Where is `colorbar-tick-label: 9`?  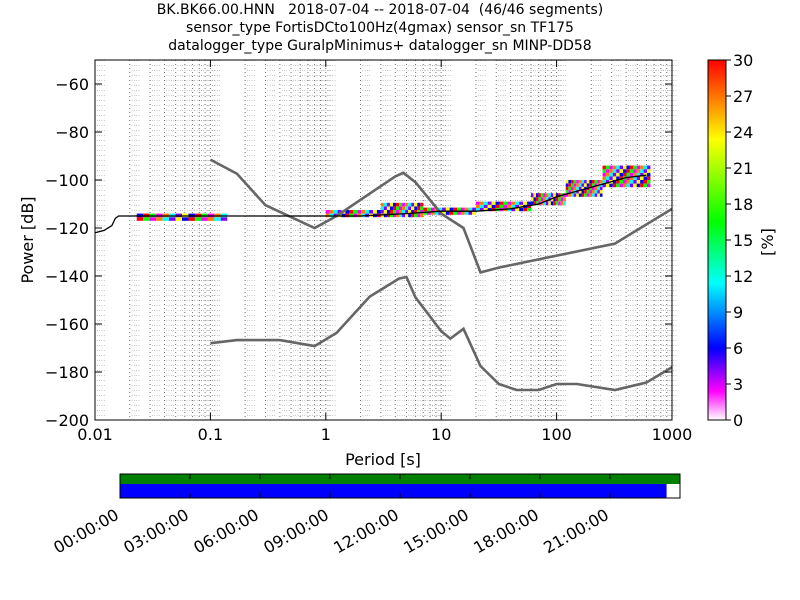 colorbar-tick-label: 9 is located at coordinates (738, 312).